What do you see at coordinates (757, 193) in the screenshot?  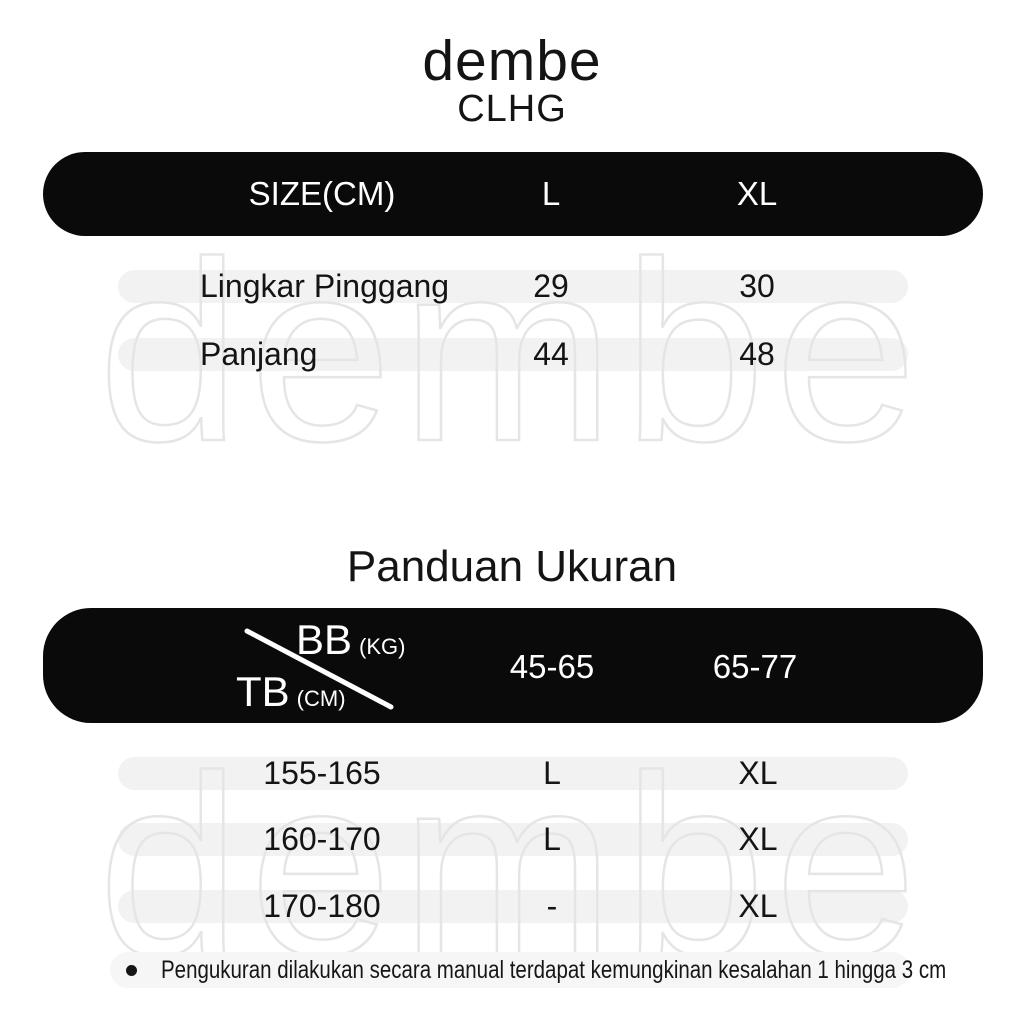 I see `size-table-header-xl: XL` at bounding box center [757, 193].